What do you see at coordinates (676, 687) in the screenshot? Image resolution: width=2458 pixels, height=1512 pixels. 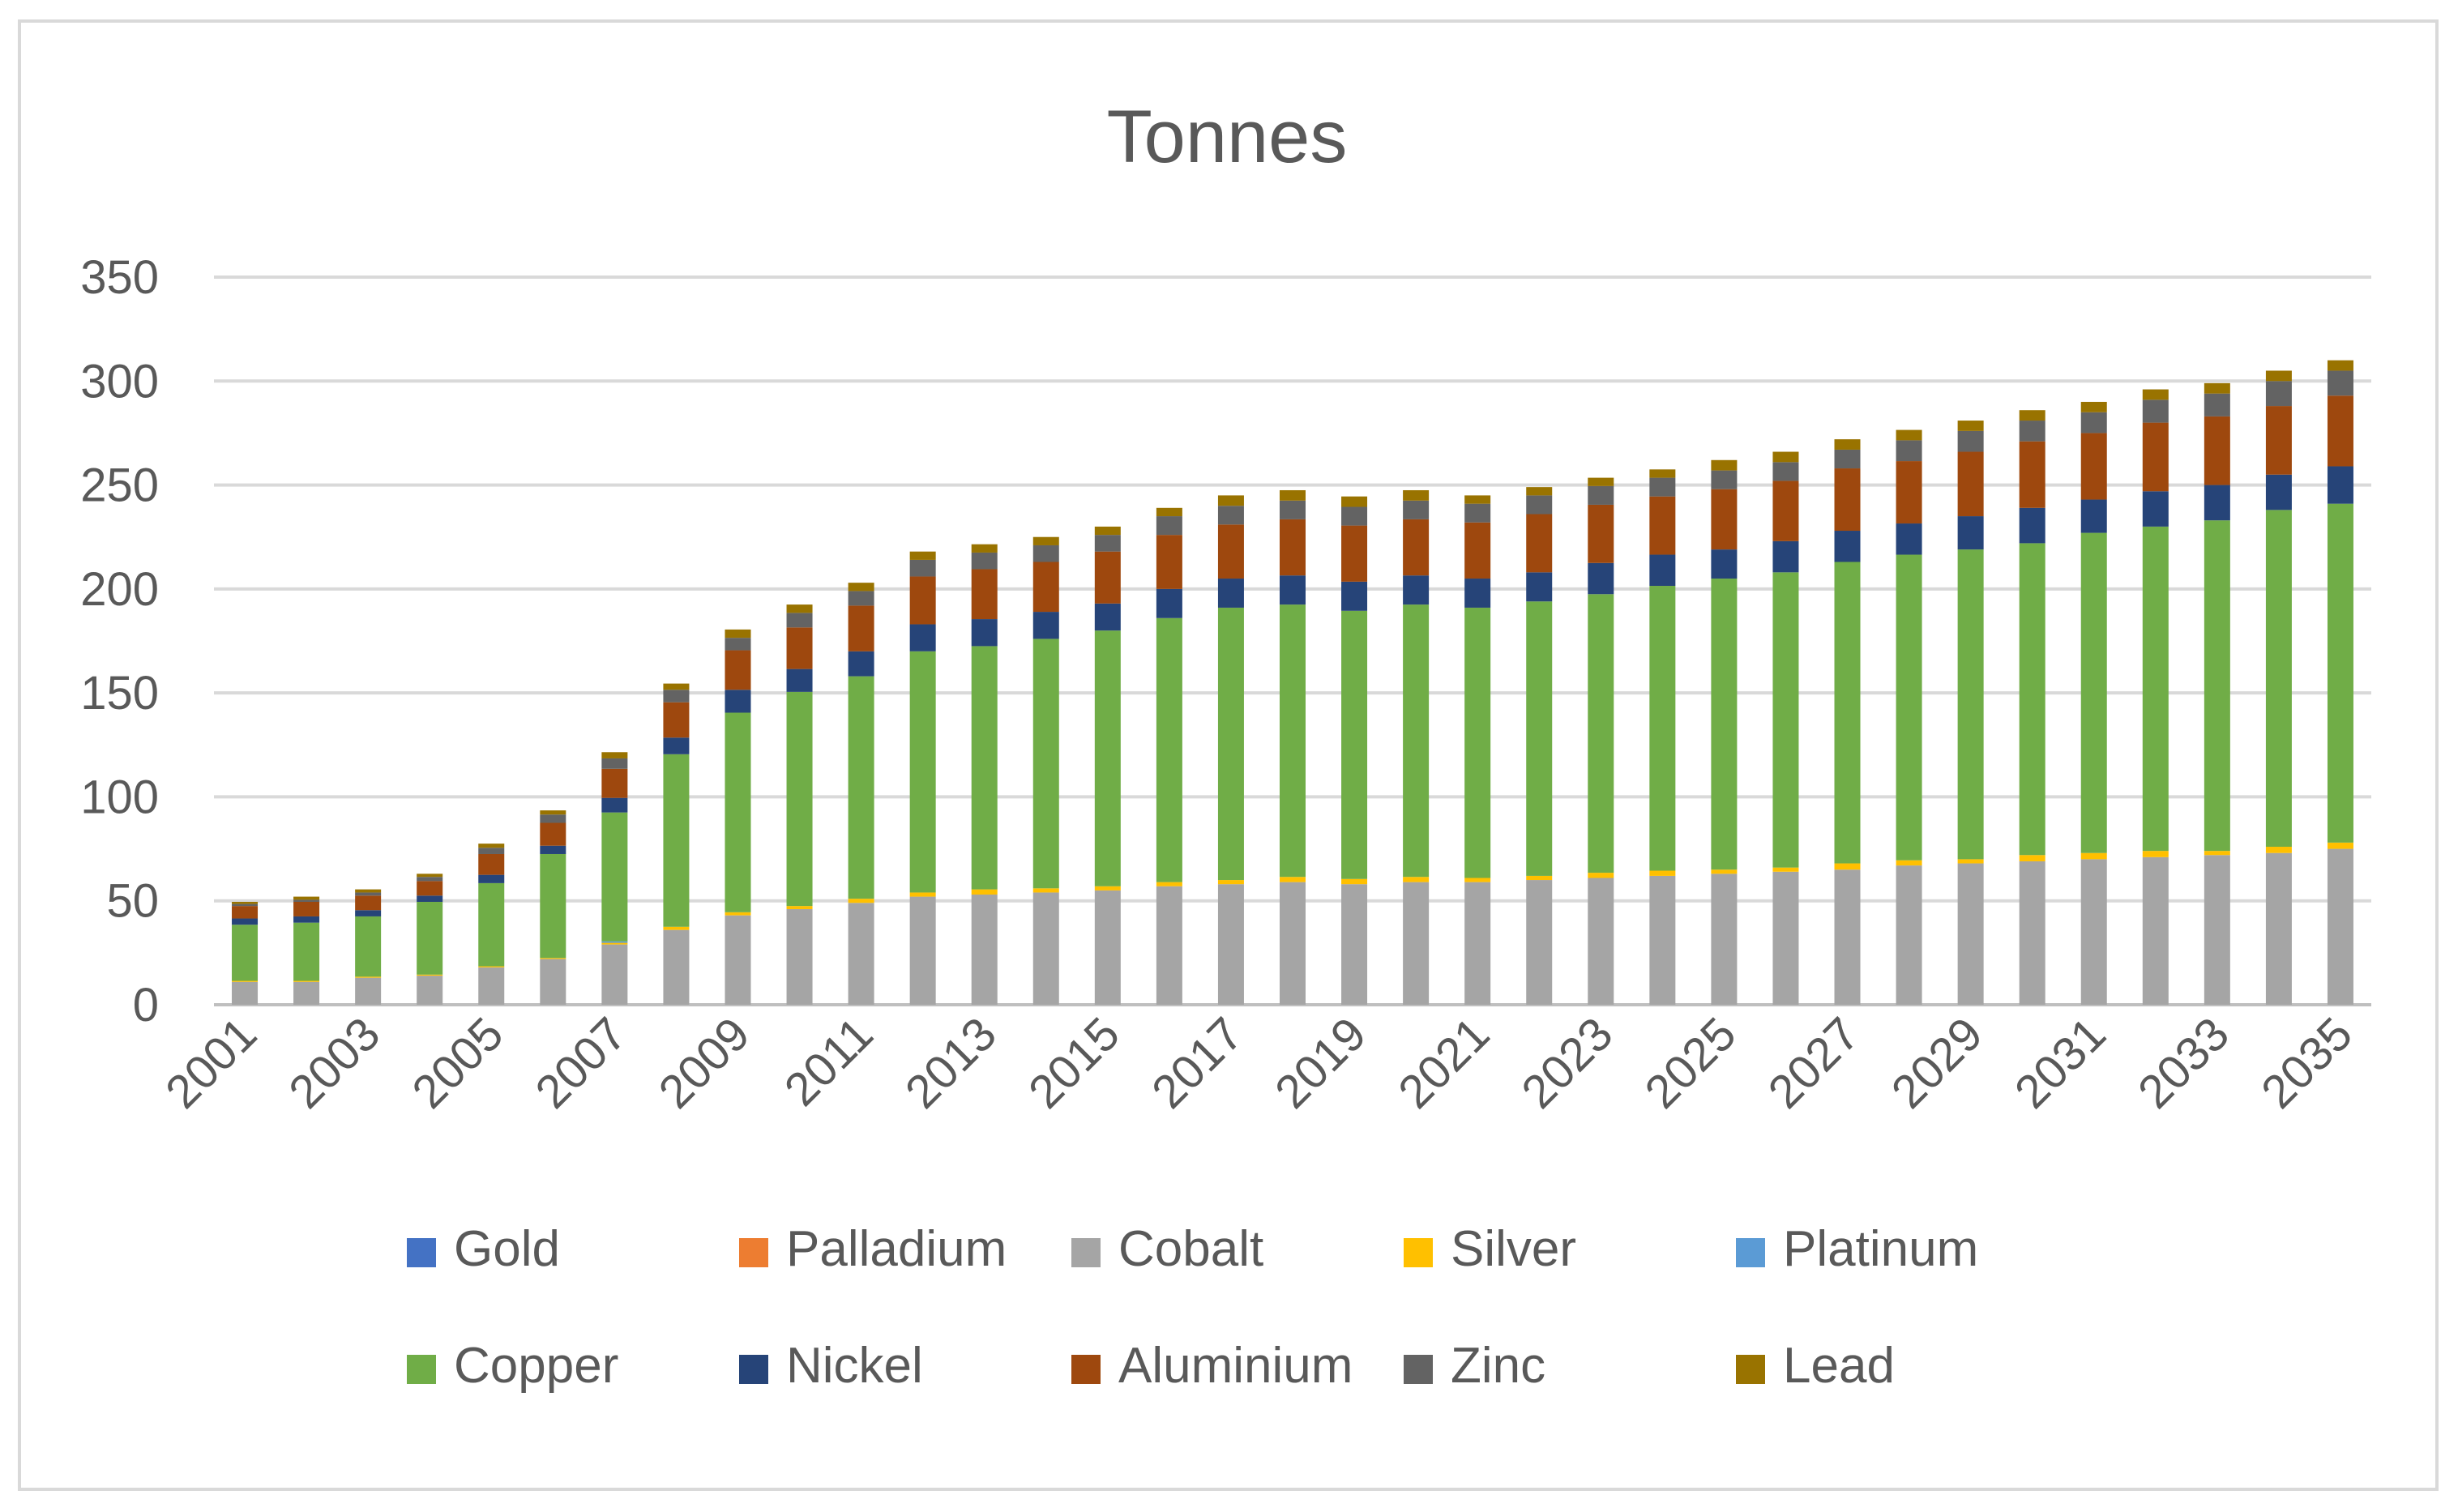 I see `bar-lead-2008` at bounding box center [676, 687].